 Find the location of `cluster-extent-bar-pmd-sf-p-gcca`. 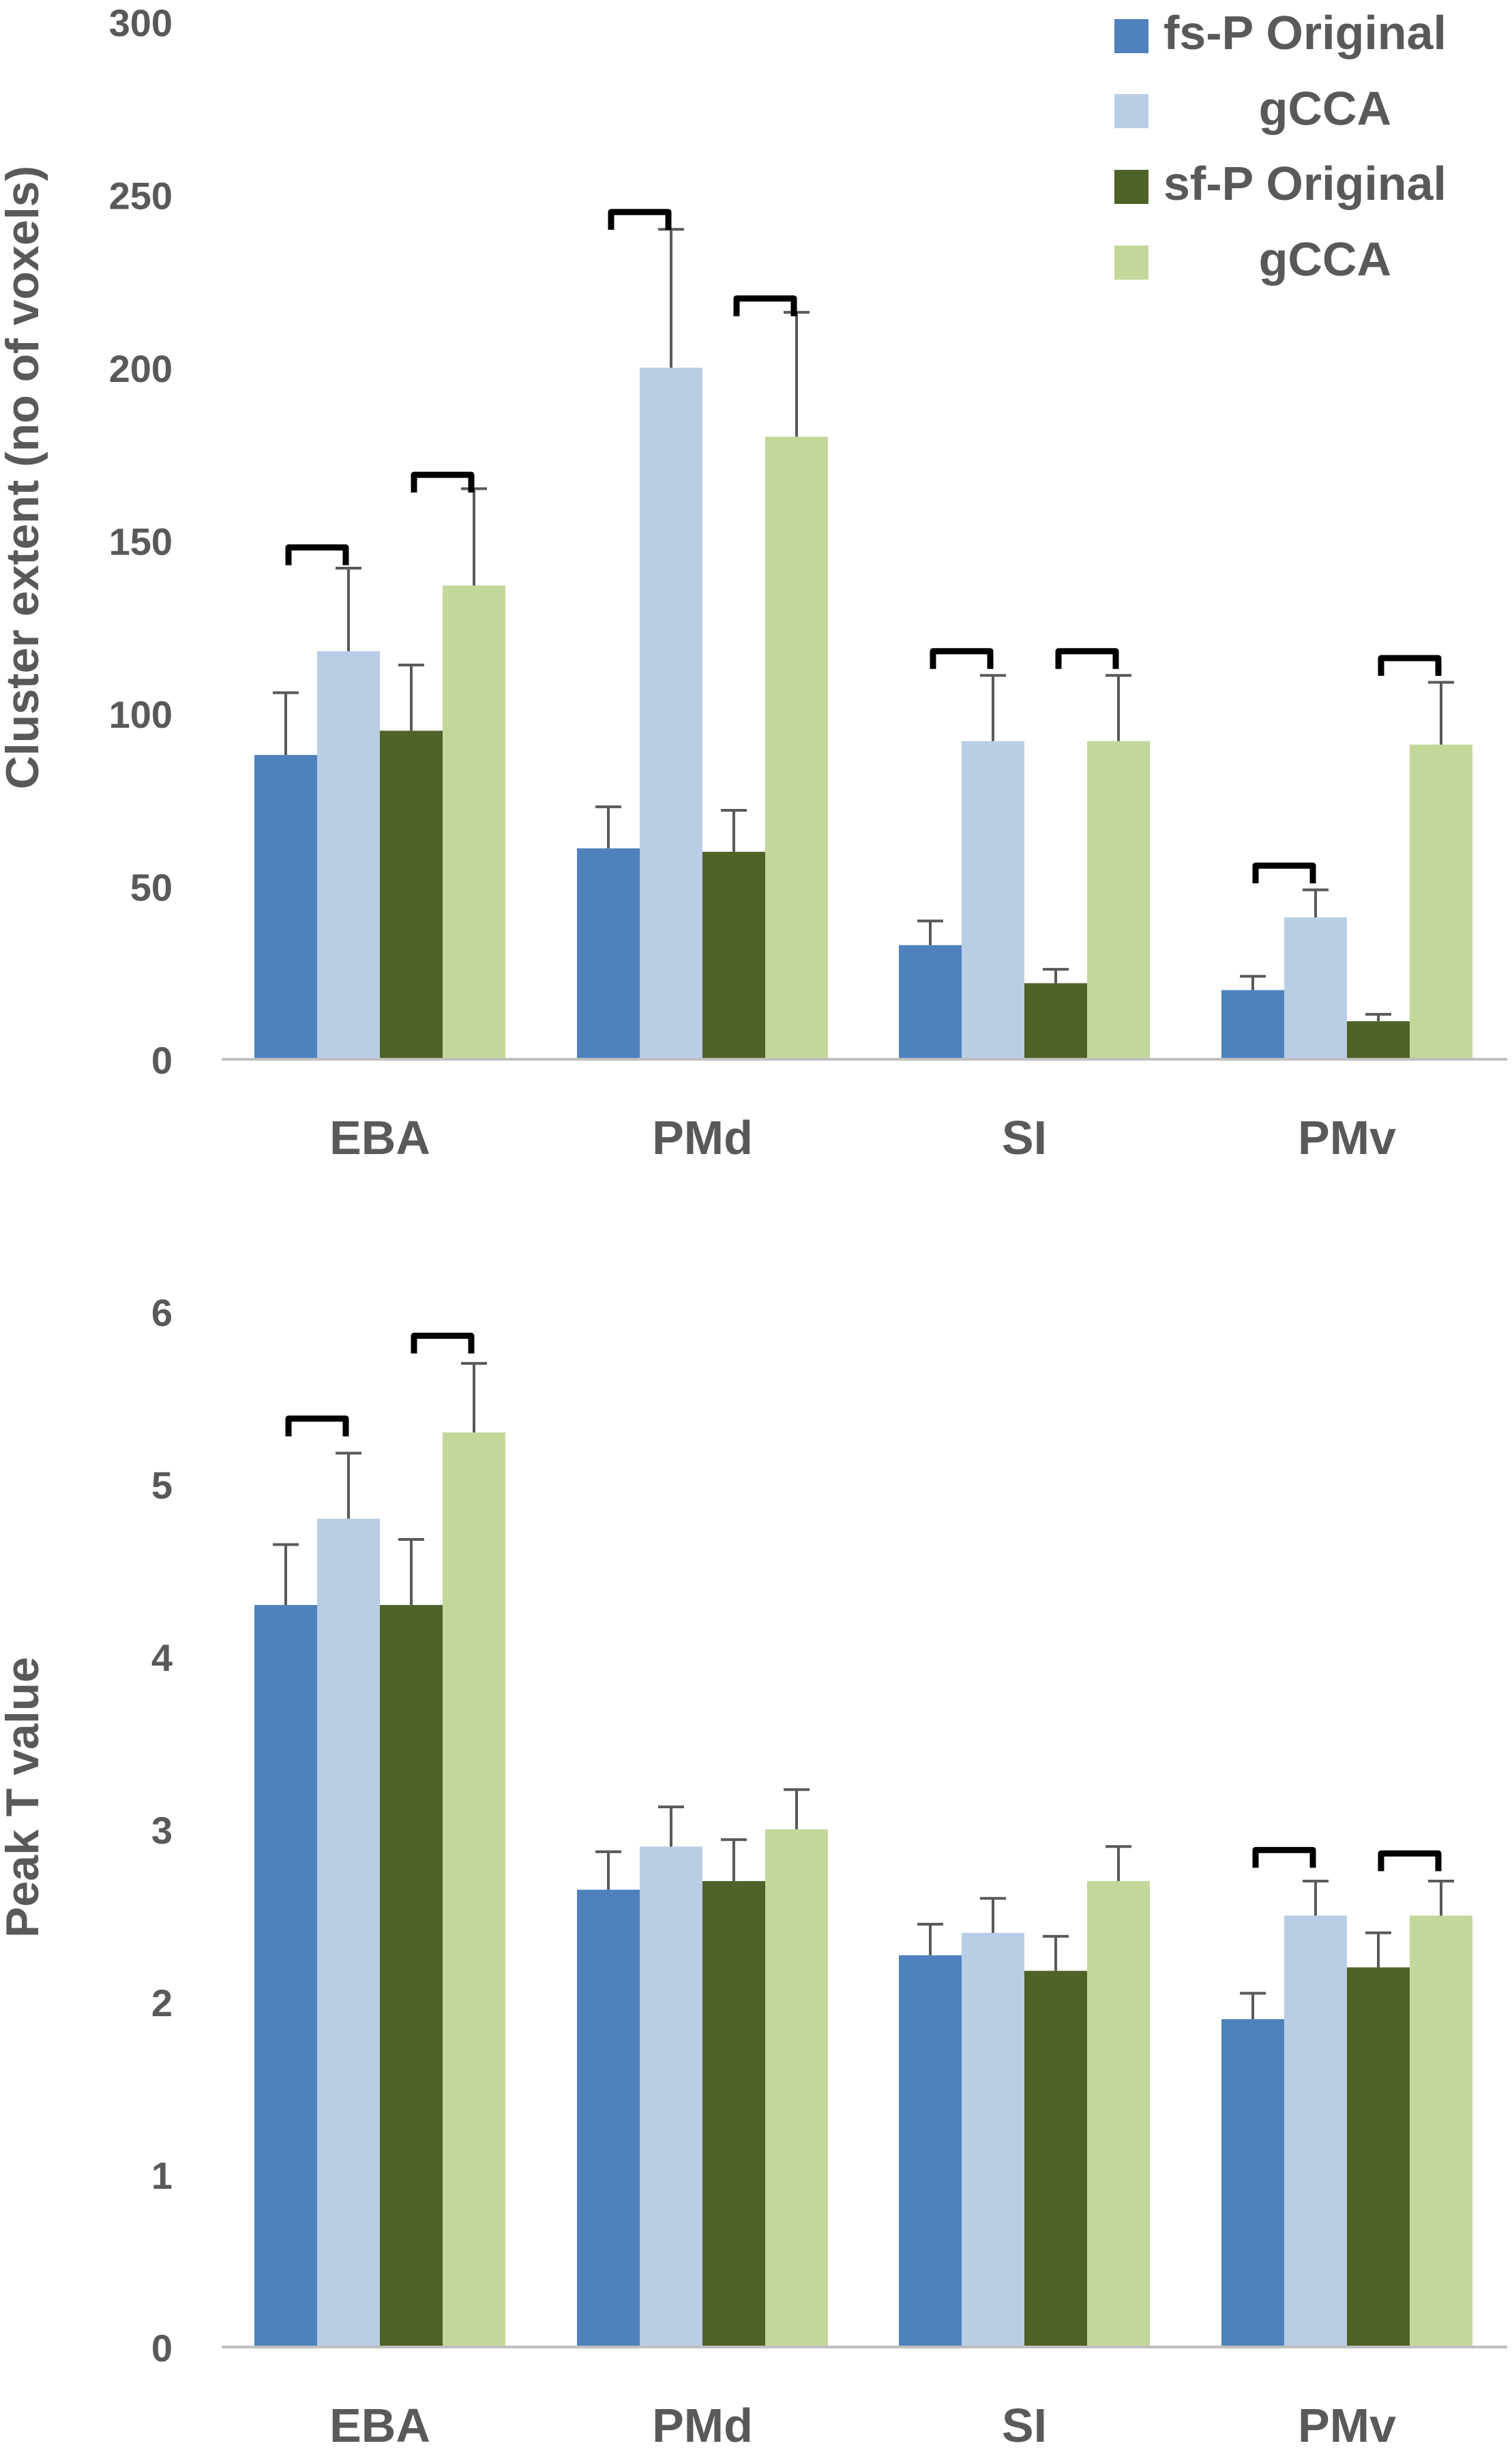

cluster-extent-bar-pmd-sf-p-gcca is located at coordinates (796, 748).